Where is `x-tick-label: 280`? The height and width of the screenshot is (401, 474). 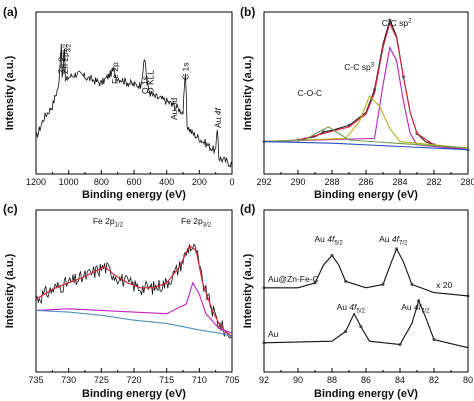
x-tick-label: 280 is located at coordinates (467, 182).